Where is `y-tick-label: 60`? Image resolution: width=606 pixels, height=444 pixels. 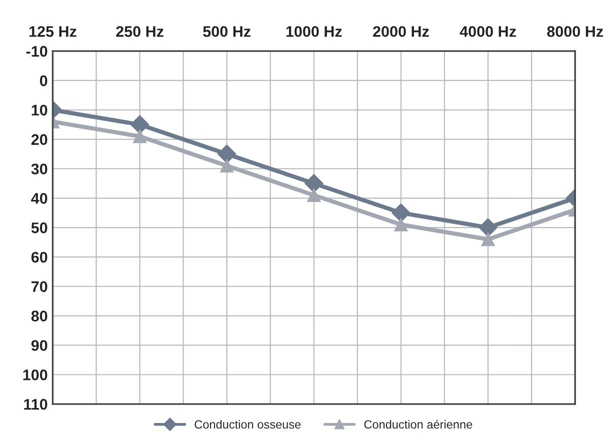 y-tick-label: 60 is located at coordinates (39, 257).